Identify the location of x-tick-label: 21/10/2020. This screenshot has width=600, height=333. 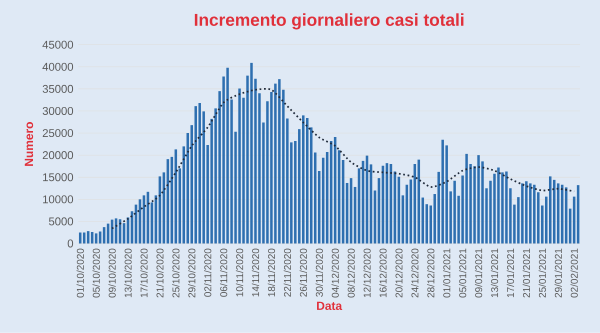
(160, 273).